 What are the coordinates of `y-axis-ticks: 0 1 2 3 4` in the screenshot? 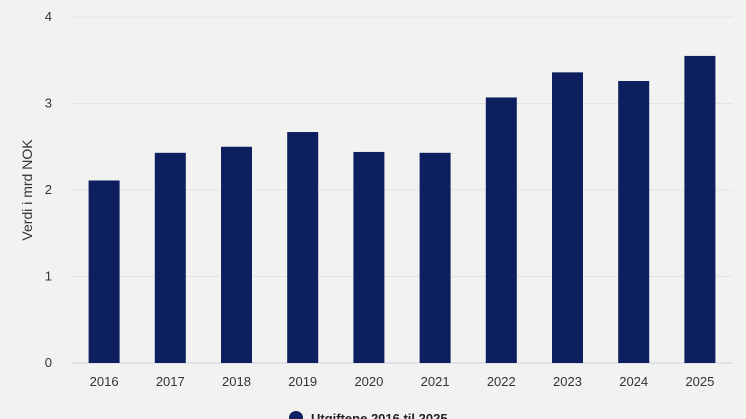 It's located at (48, 189).